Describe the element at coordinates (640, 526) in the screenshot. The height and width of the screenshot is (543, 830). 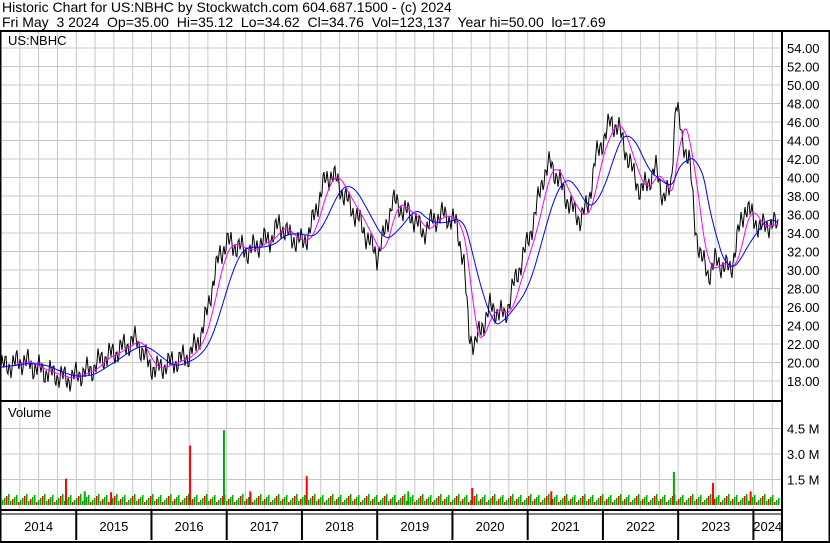
I see `year-label: 2022` at that location.